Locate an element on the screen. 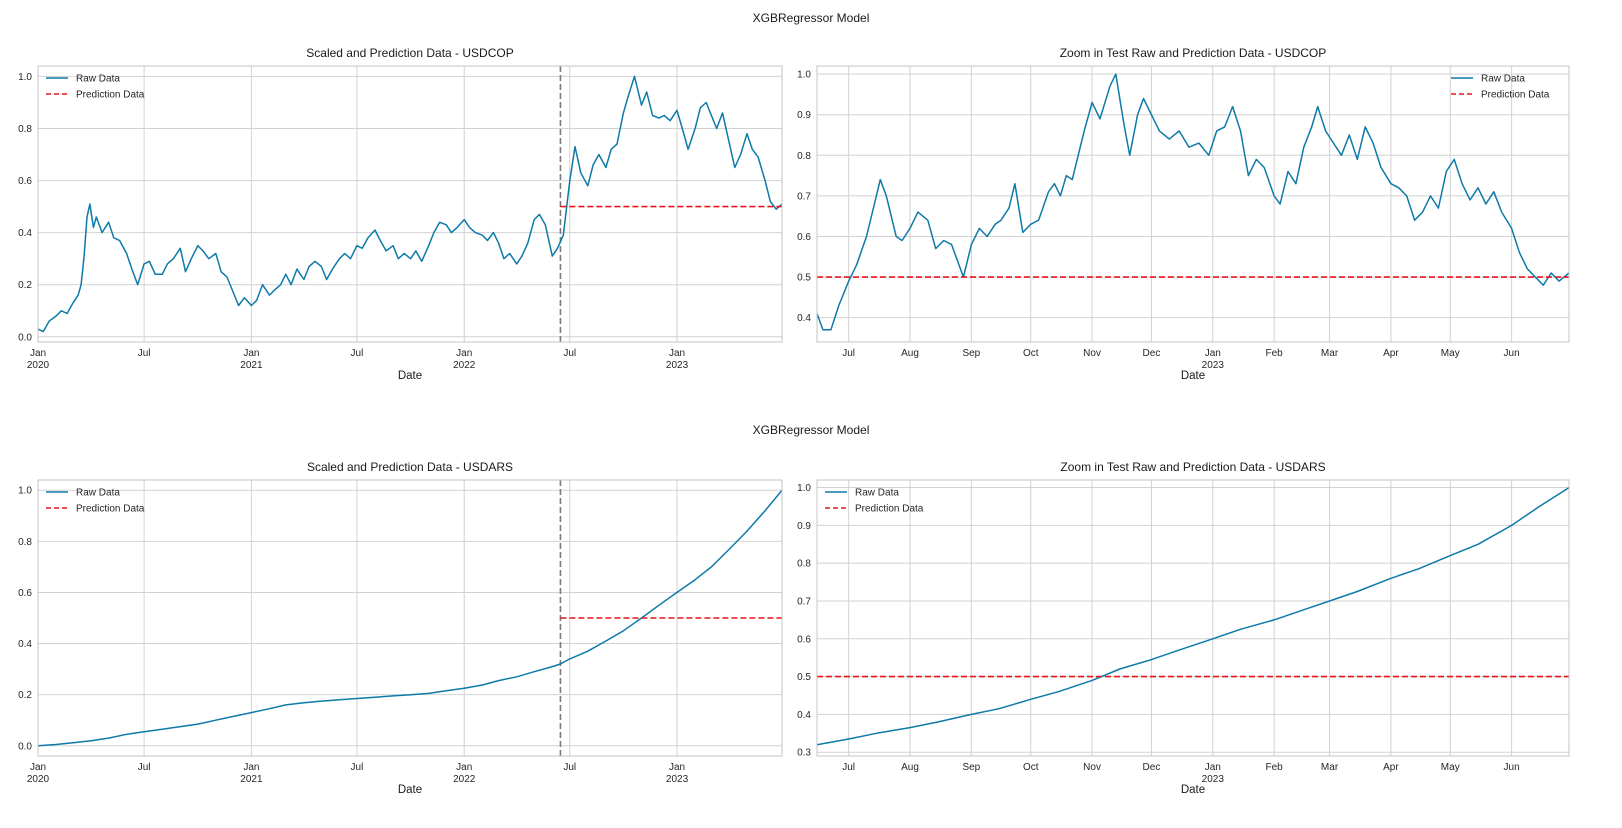  chart-1-ytick-label: 0.9 is located at coordinates (804, 115).